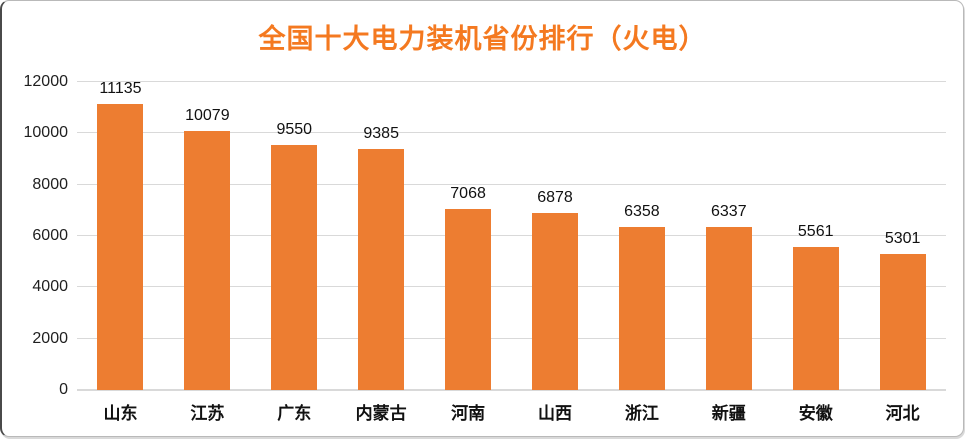 Image resolution: width=967 pixels, height=441 pixels. I want to click on y-axis-tick-label: 10000, so click(46, 133).